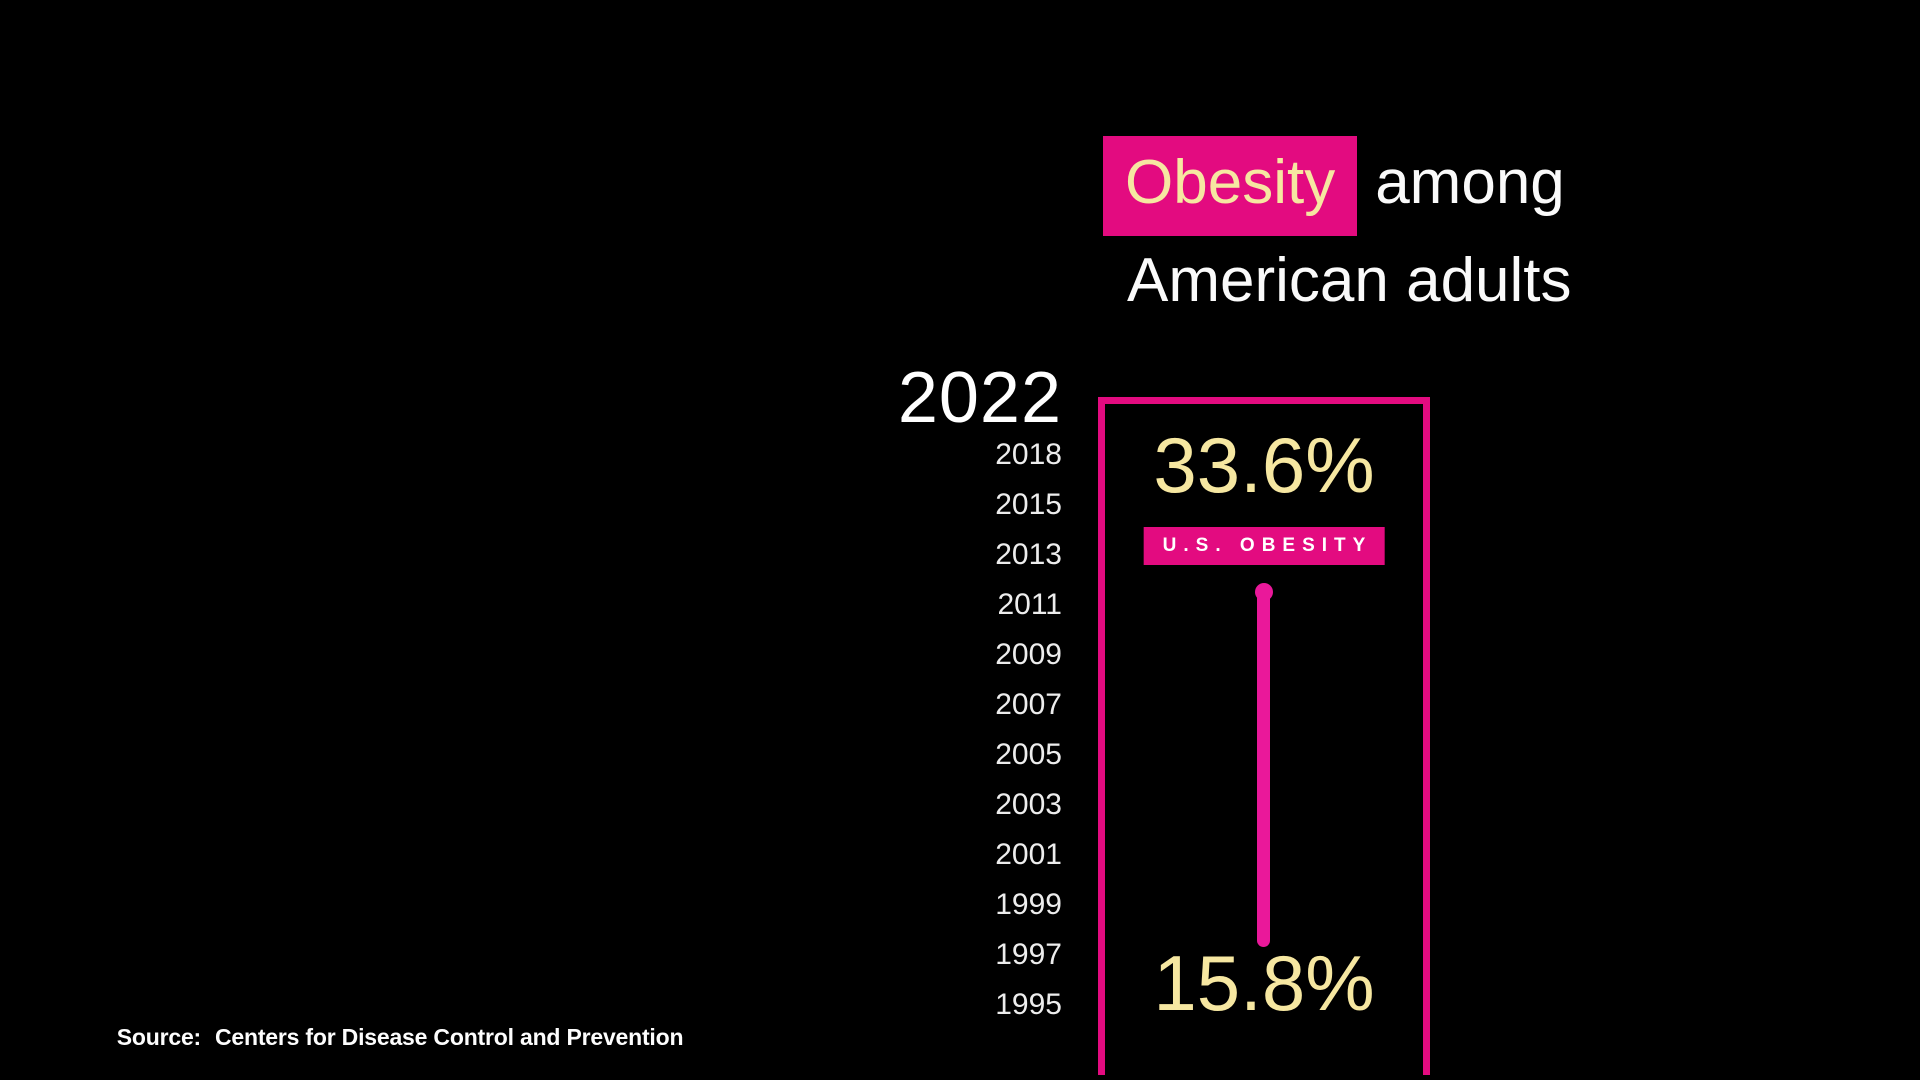 This screenshot has width=1920, height=1080. What do you see at coordinates (1028, 554) in the screenshot?
I see `year-item: 2013` at bounding box center [1028, 554].